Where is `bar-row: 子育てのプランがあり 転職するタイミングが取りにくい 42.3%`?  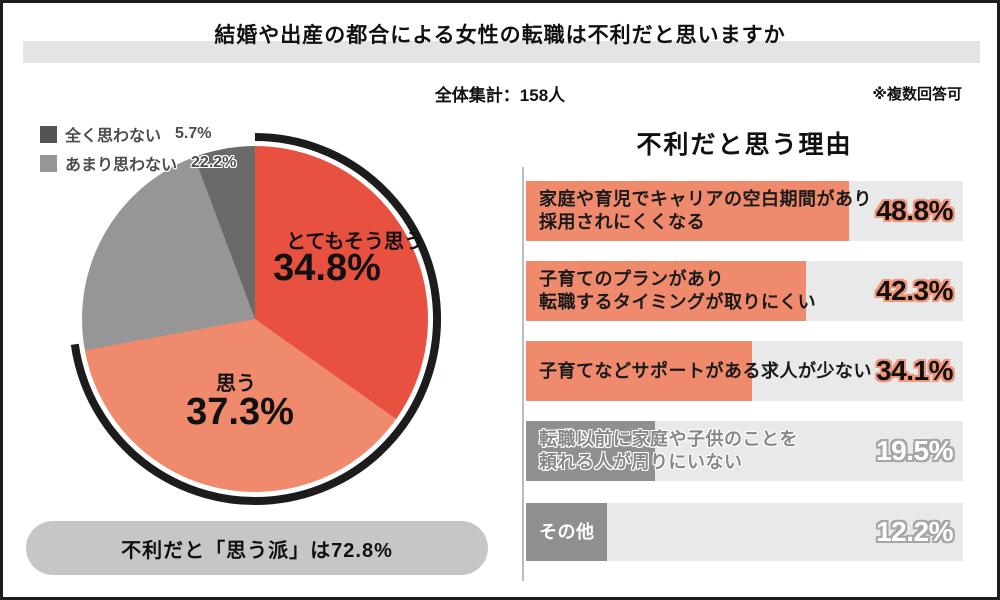 bar-row: 子育てのプランがあり 転職するタイミングが取りにくい 42.3% is located at coordinates (744, 291).